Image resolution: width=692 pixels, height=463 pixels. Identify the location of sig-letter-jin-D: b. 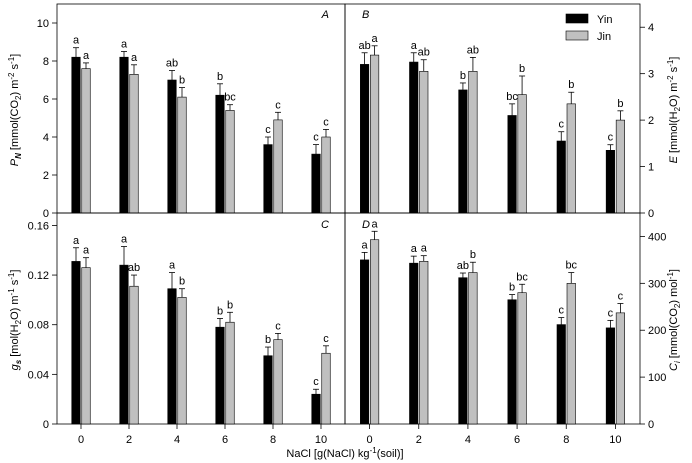
(473, 255).